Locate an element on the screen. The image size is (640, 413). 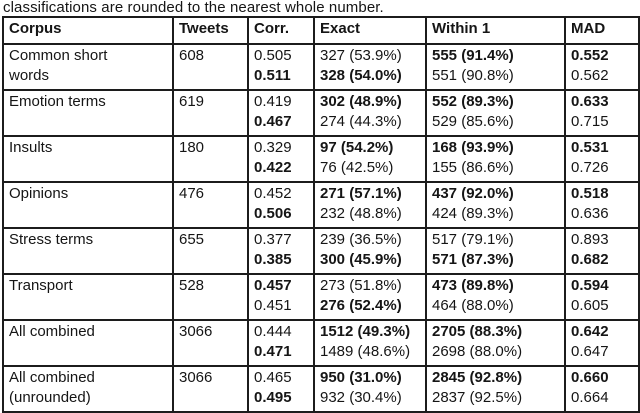
exact-cell: 1512 (49.3%) 1489 (48.6%) is located at coordinates (370, 343).